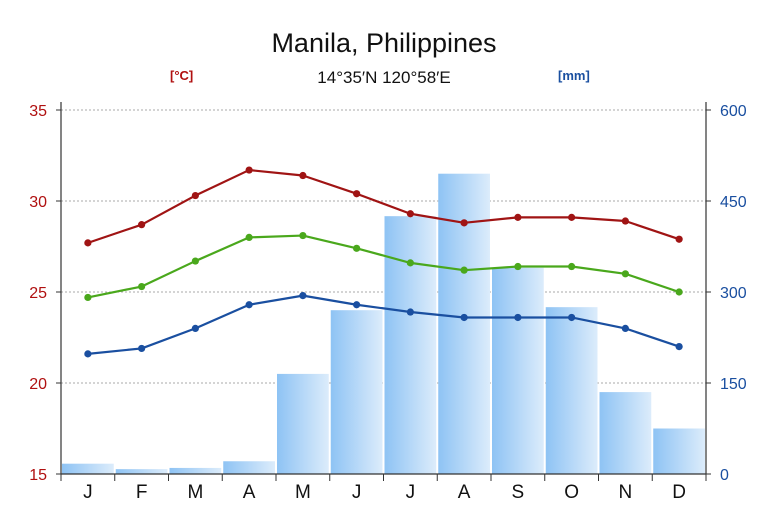 The width and height of the screenshot is (768, 512). Describe the element at coordinates (679, 492) in the screenshot. I see `month-label: D` at that location.